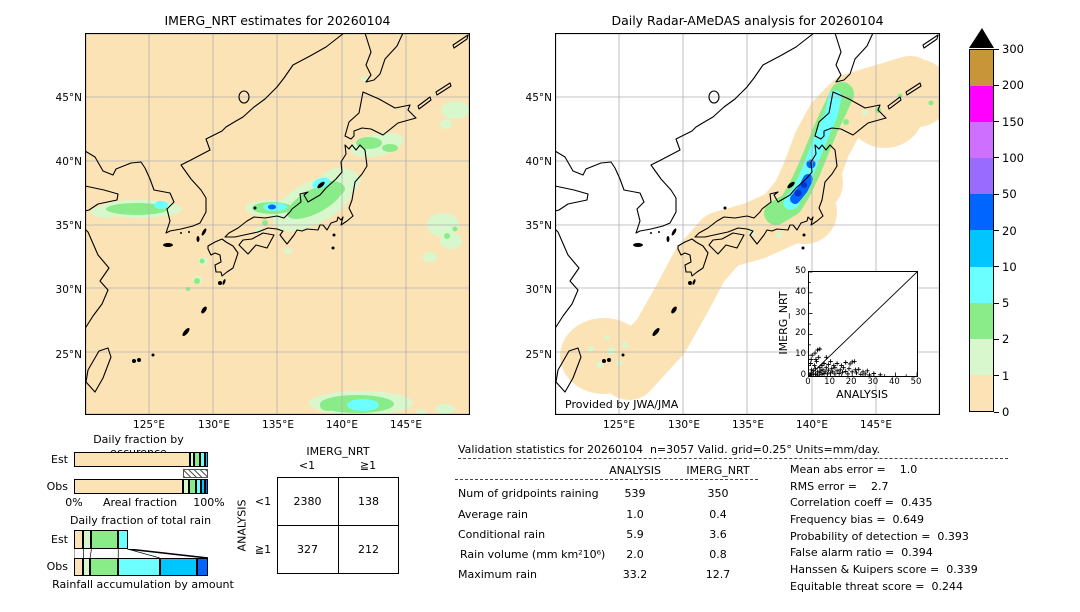 Image resolution: width=1080 pixels, height=612 pixels. I want to click on colorbar-tick-label: 0, so click(1001, 412).